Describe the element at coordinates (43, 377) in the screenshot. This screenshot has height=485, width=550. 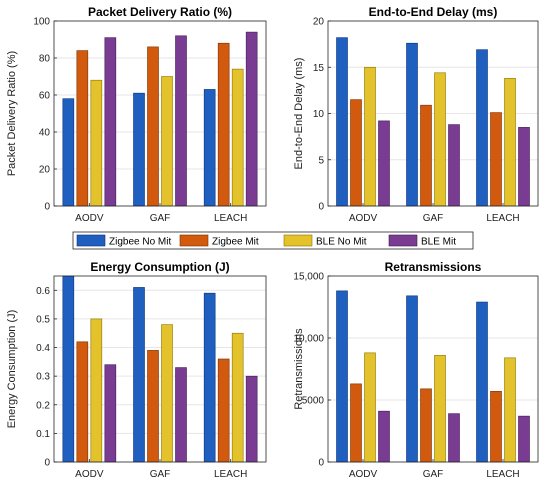
I see `y-tick-label: 0.3` at that location.